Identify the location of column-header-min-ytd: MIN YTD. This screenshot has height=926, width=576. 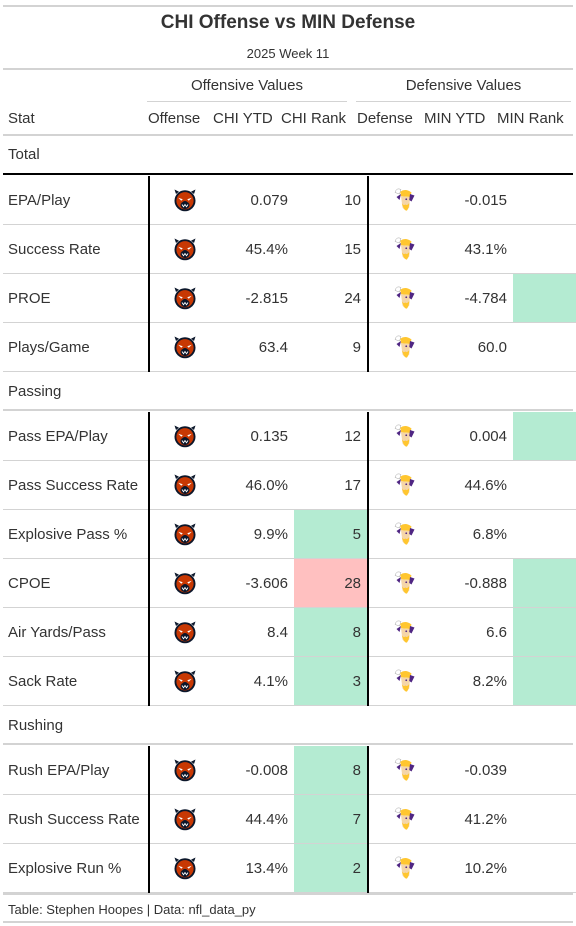
(455, 118).